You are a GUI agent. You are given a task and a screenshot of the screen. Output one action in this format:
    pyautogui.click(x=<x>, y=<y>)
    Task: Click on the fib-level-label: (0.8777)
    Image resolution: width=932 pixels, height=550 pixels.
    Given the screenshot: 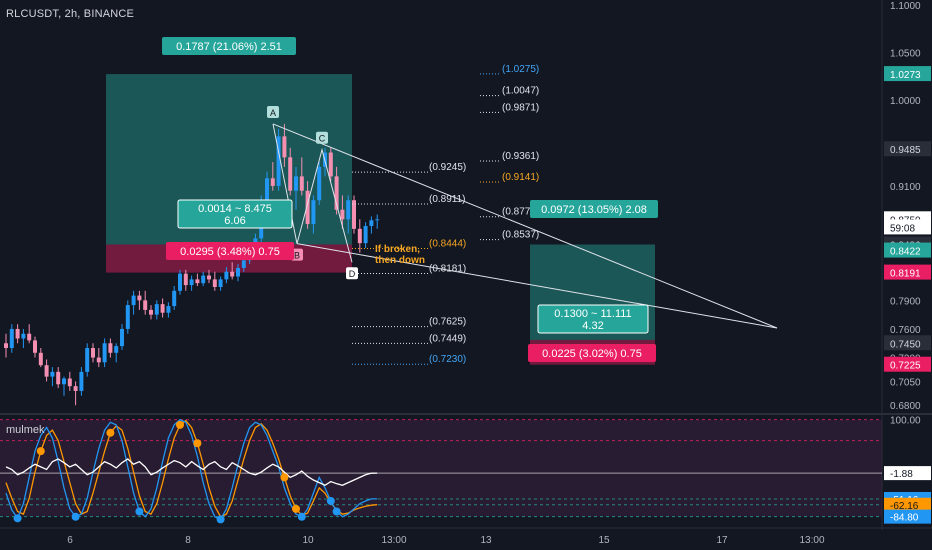 What is the action you would take?
    pyautogui.click(x=520, y=212)
    